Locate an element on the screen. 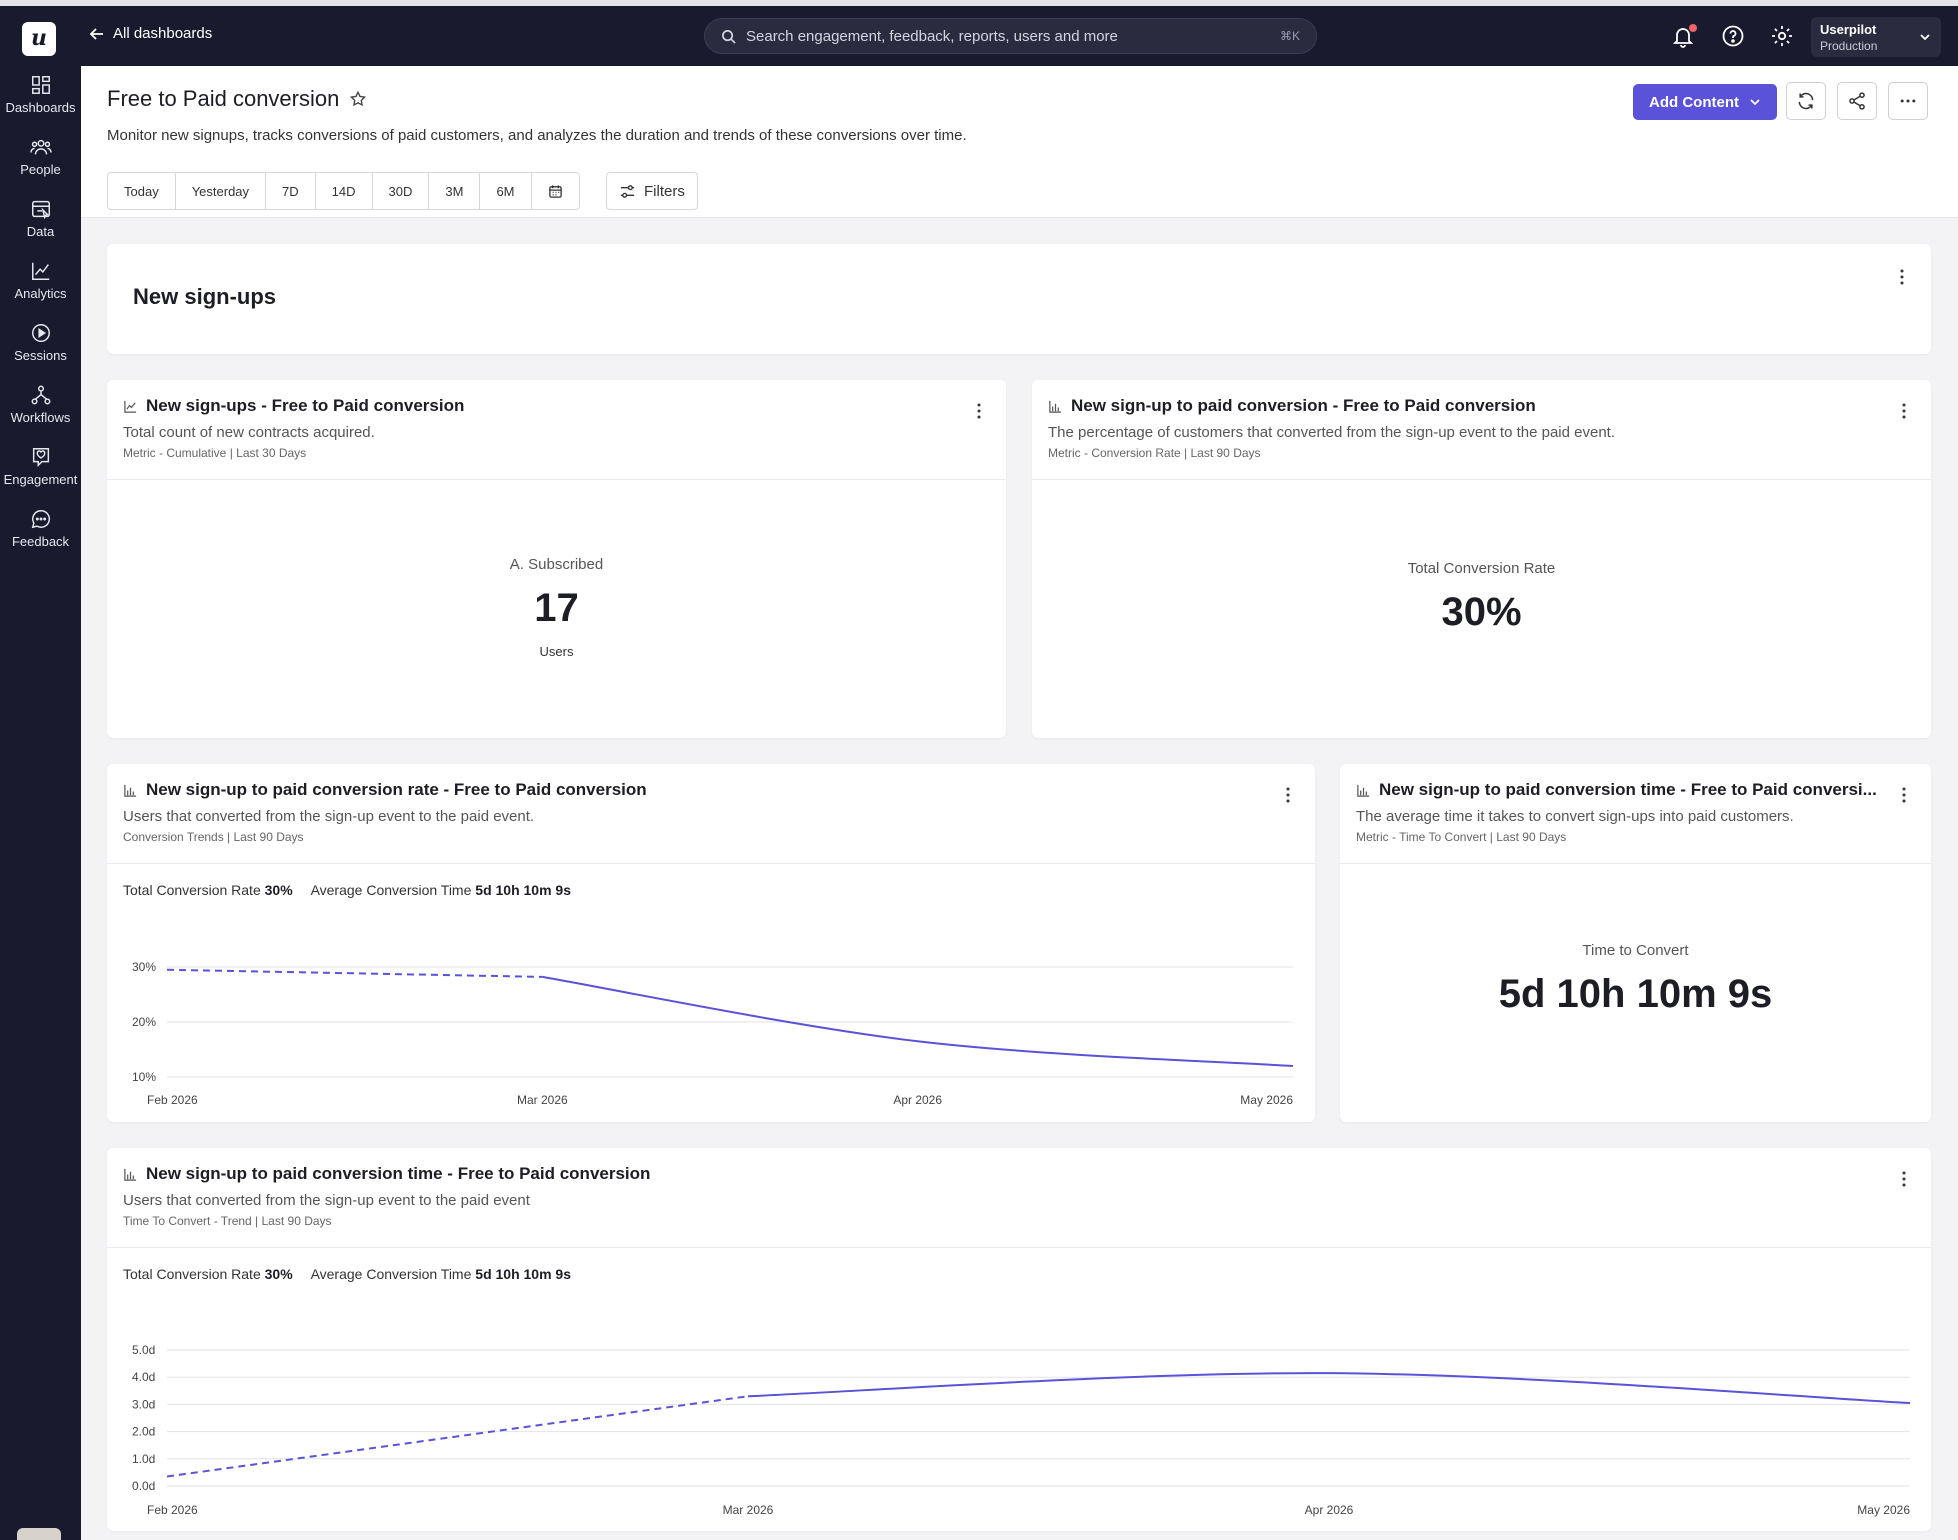  sidebar-item-label: Data is located at coordinates (40, 231).